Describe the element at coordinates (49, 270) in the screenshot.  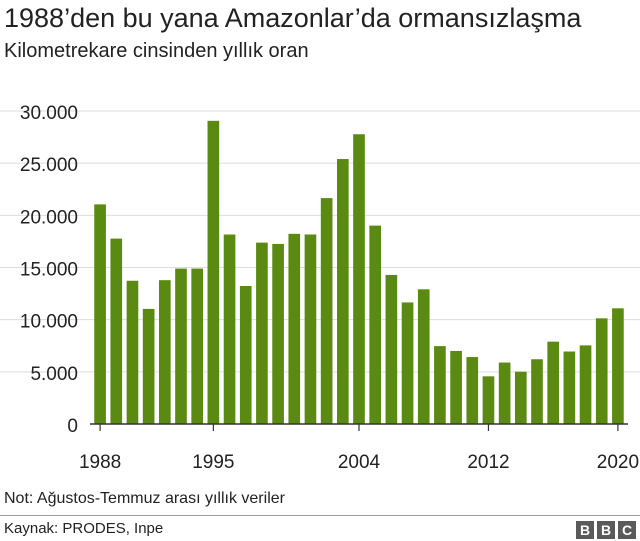
I see `y-tick-label: 15.000` at that location.